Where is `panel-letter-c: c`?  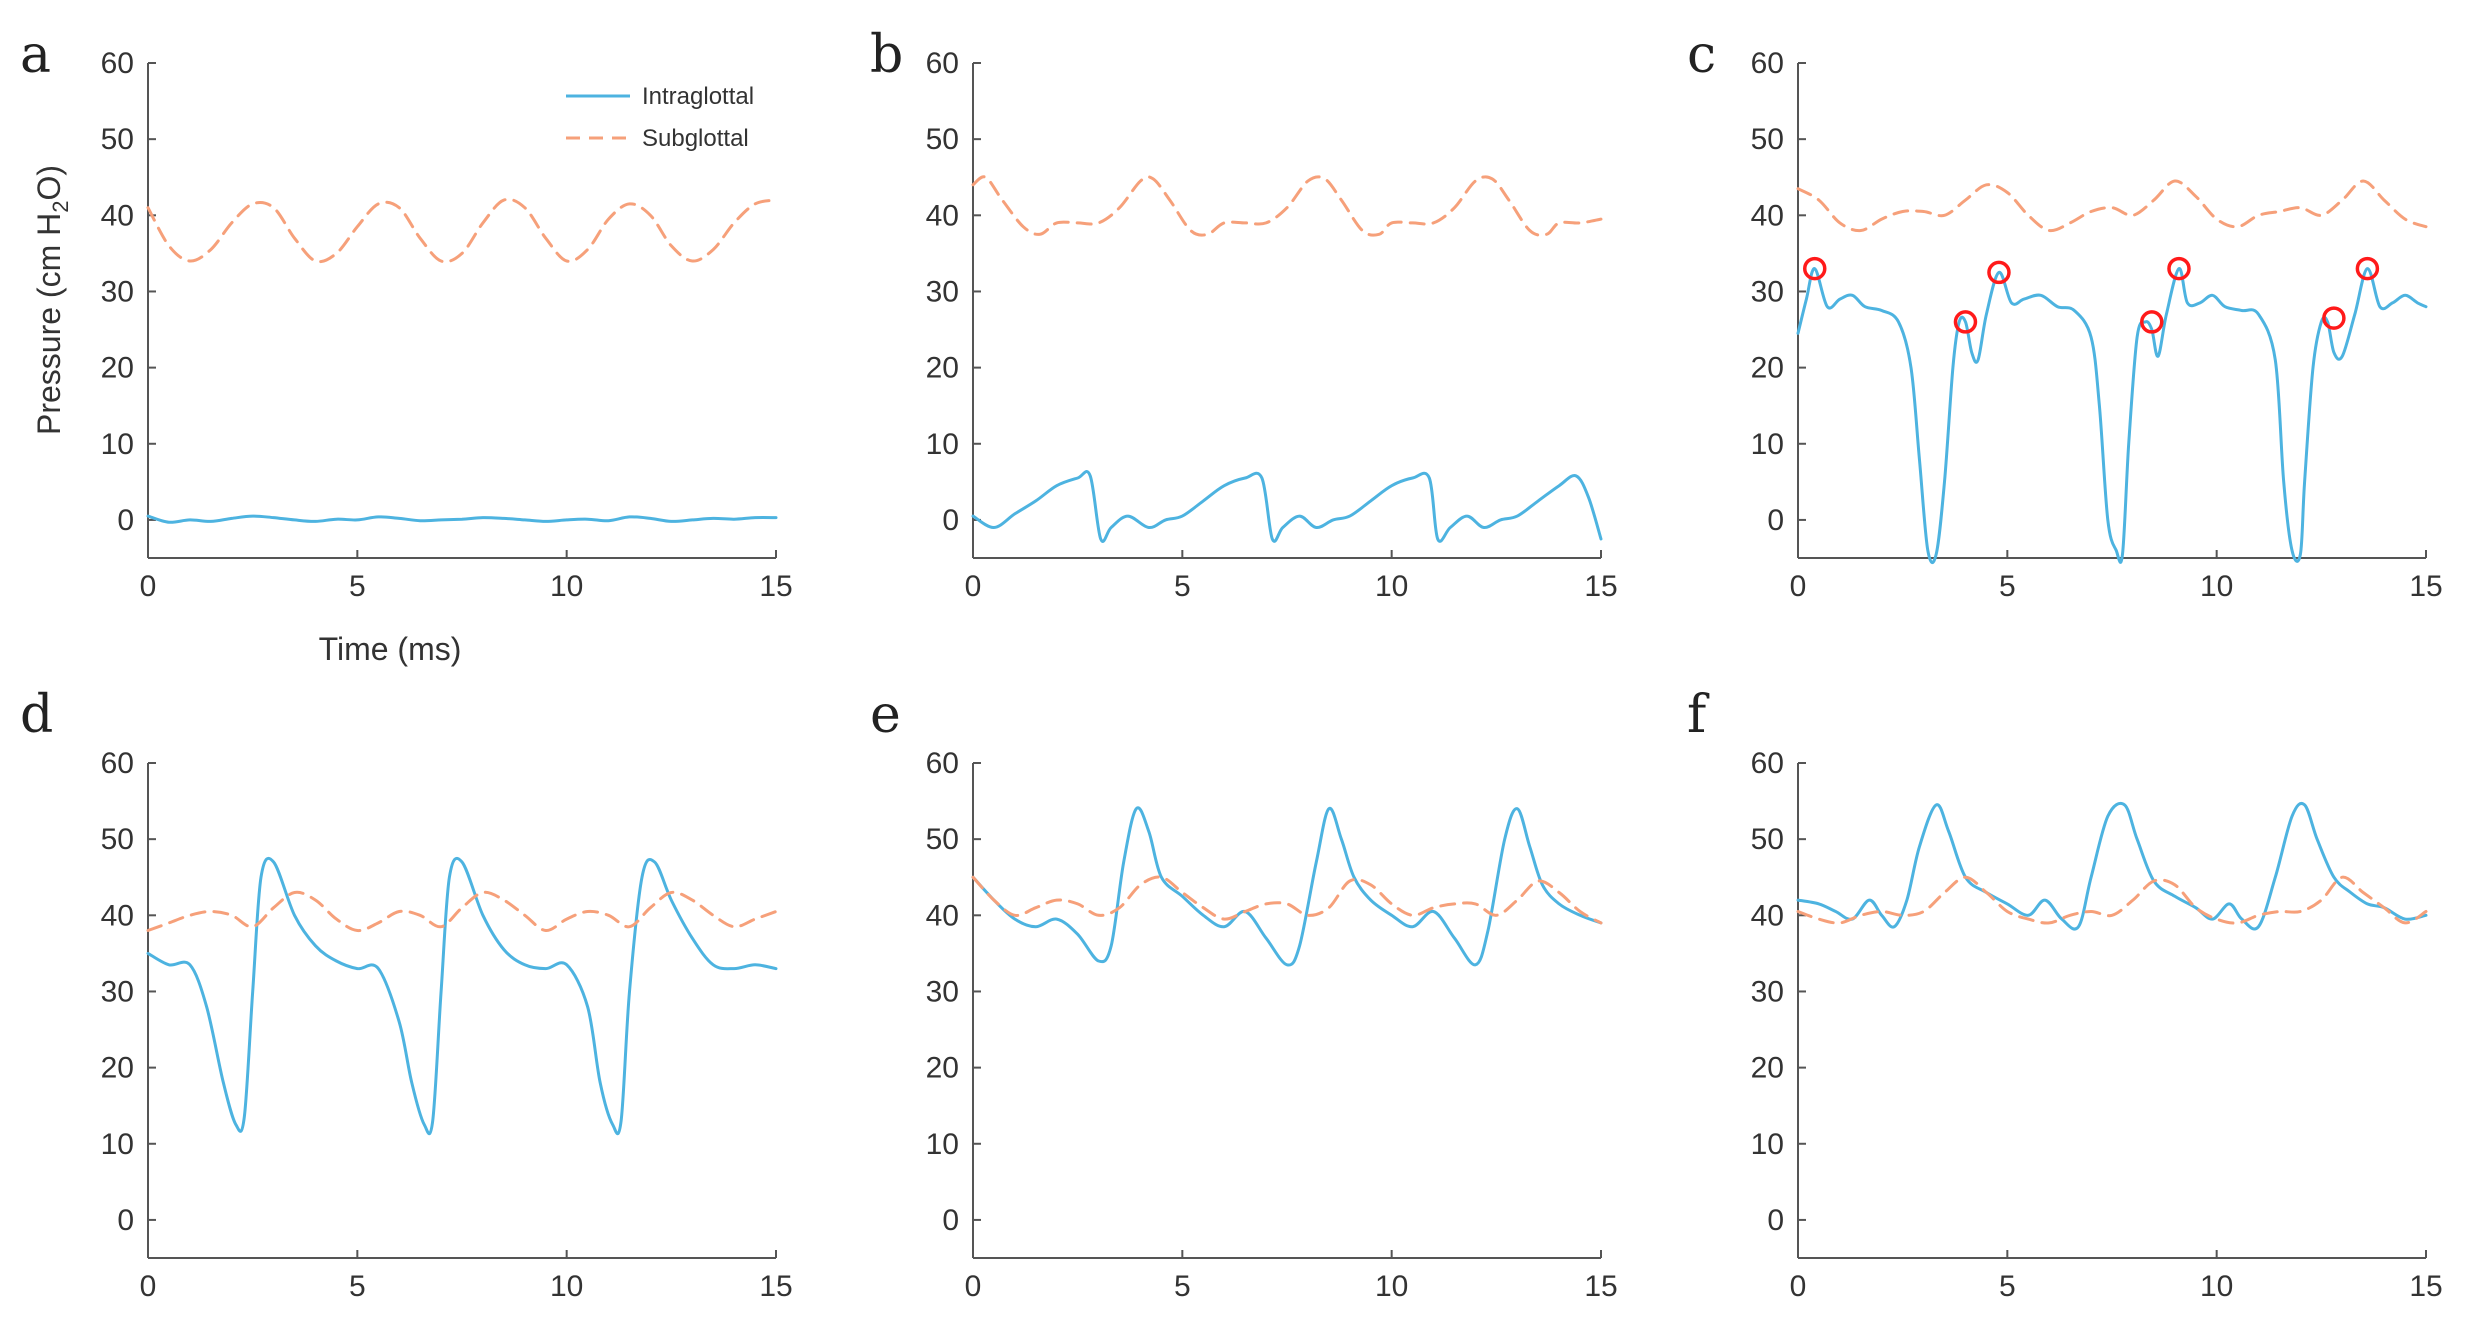 panel-letter-c: c is located at coordinates (1701, 55).